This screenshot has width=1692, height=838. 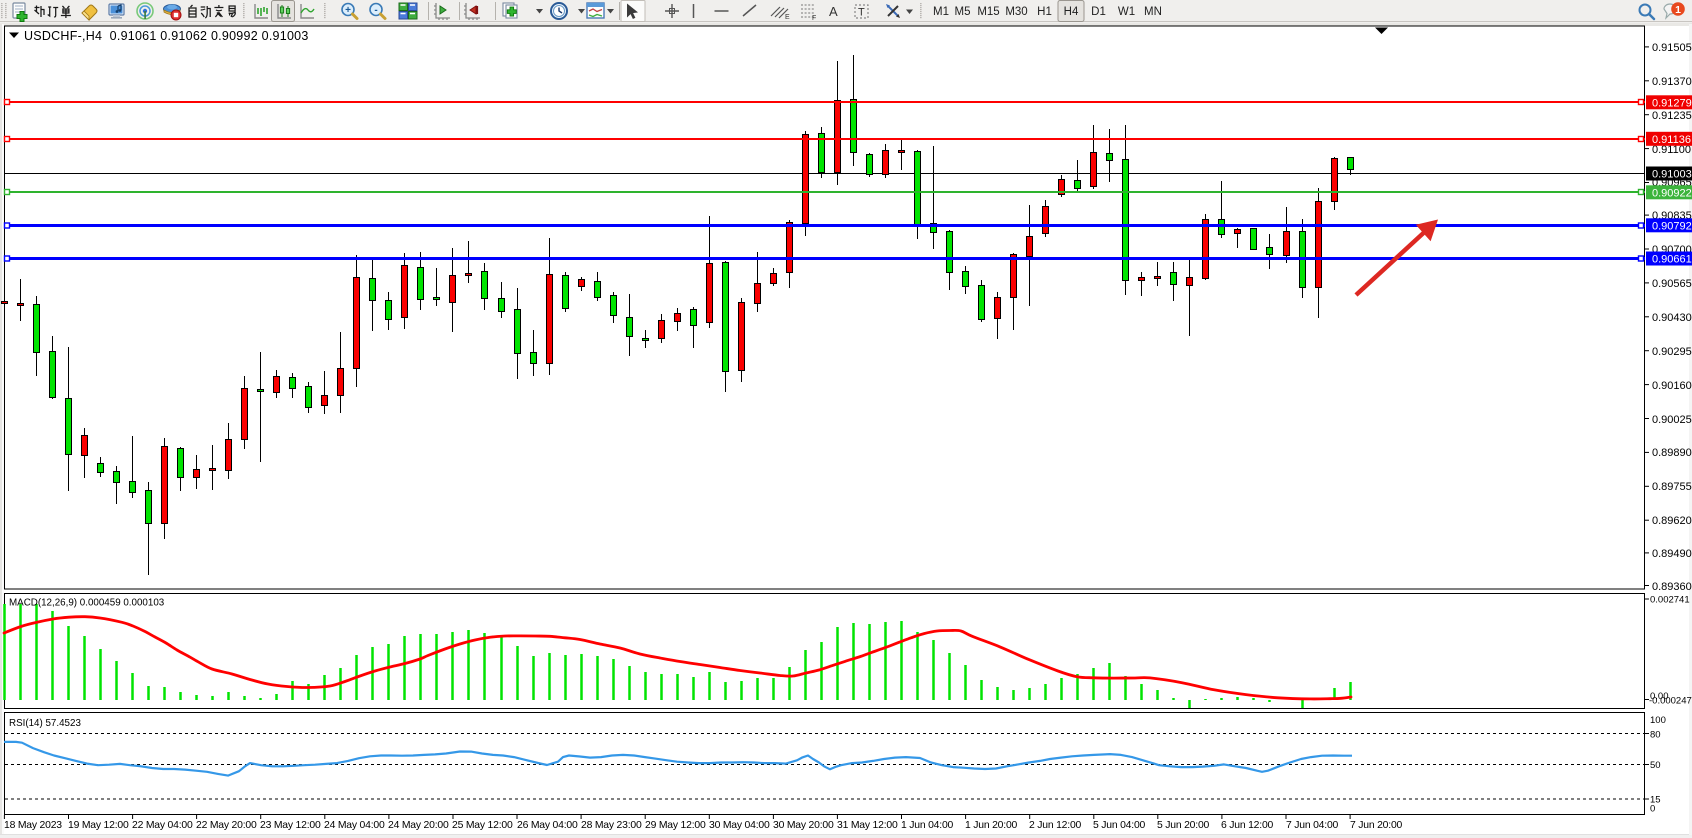 I want to click on svg-text: 0.89620, so click(x=1672, y=521).